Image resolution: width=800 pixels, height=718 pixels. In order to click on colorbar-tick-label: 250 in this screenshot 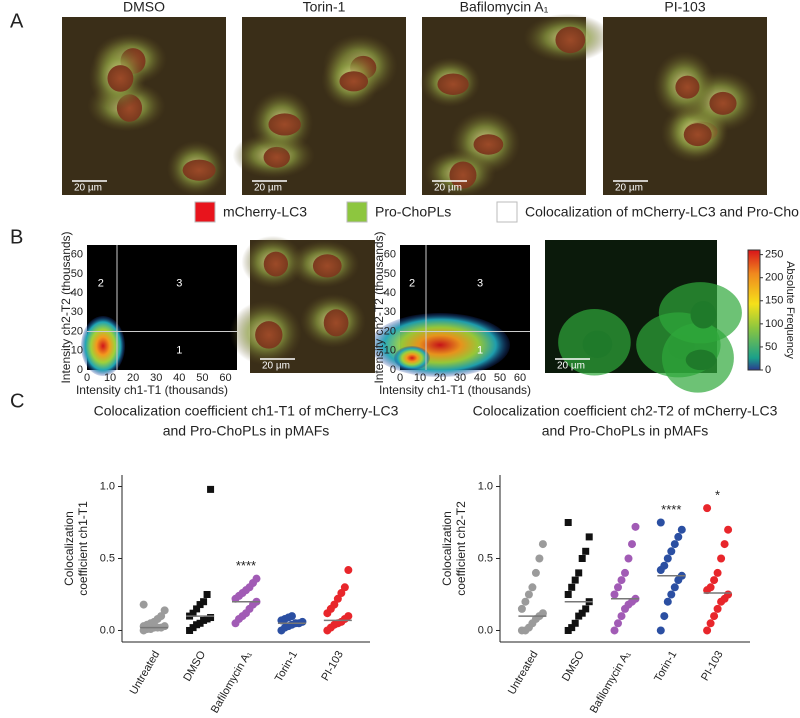, I will do `click(774, 255)`.